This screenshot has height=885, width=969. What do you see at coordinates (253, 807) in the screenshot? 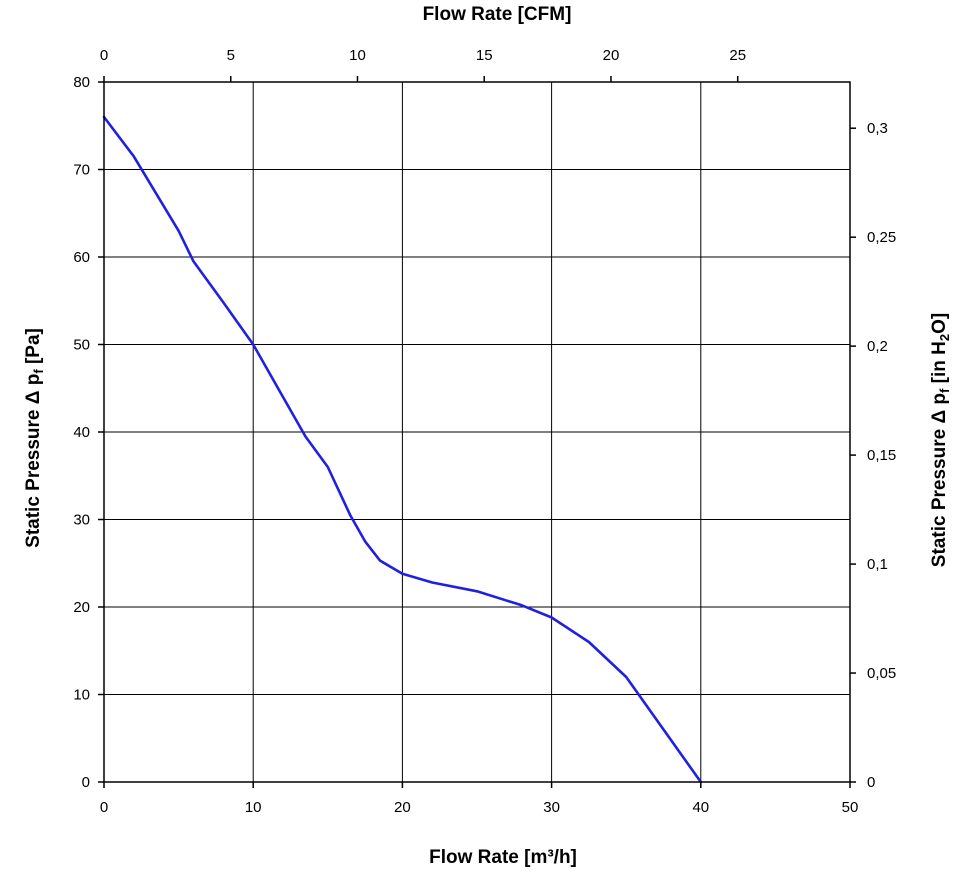
I see `tick-label-x-bottom: 10` at bounding box center [253, 807].